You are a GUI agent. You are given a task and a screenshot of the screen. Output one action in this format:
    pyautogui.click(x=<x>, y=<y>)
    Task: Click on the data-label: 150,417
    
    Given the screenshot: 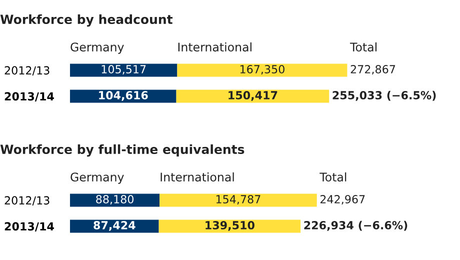 What is the action you would take?
    pyautogui.click(x=253, y=96)
    